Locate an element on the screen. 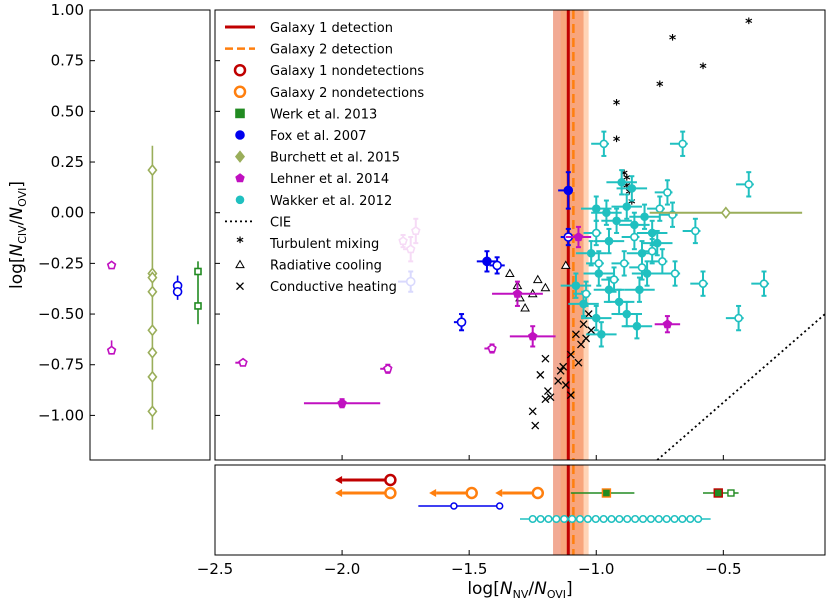 The height and width of the screenshot is (604, 830). x-tick-label-4: −0.5 is located at coordinates (723, 569).